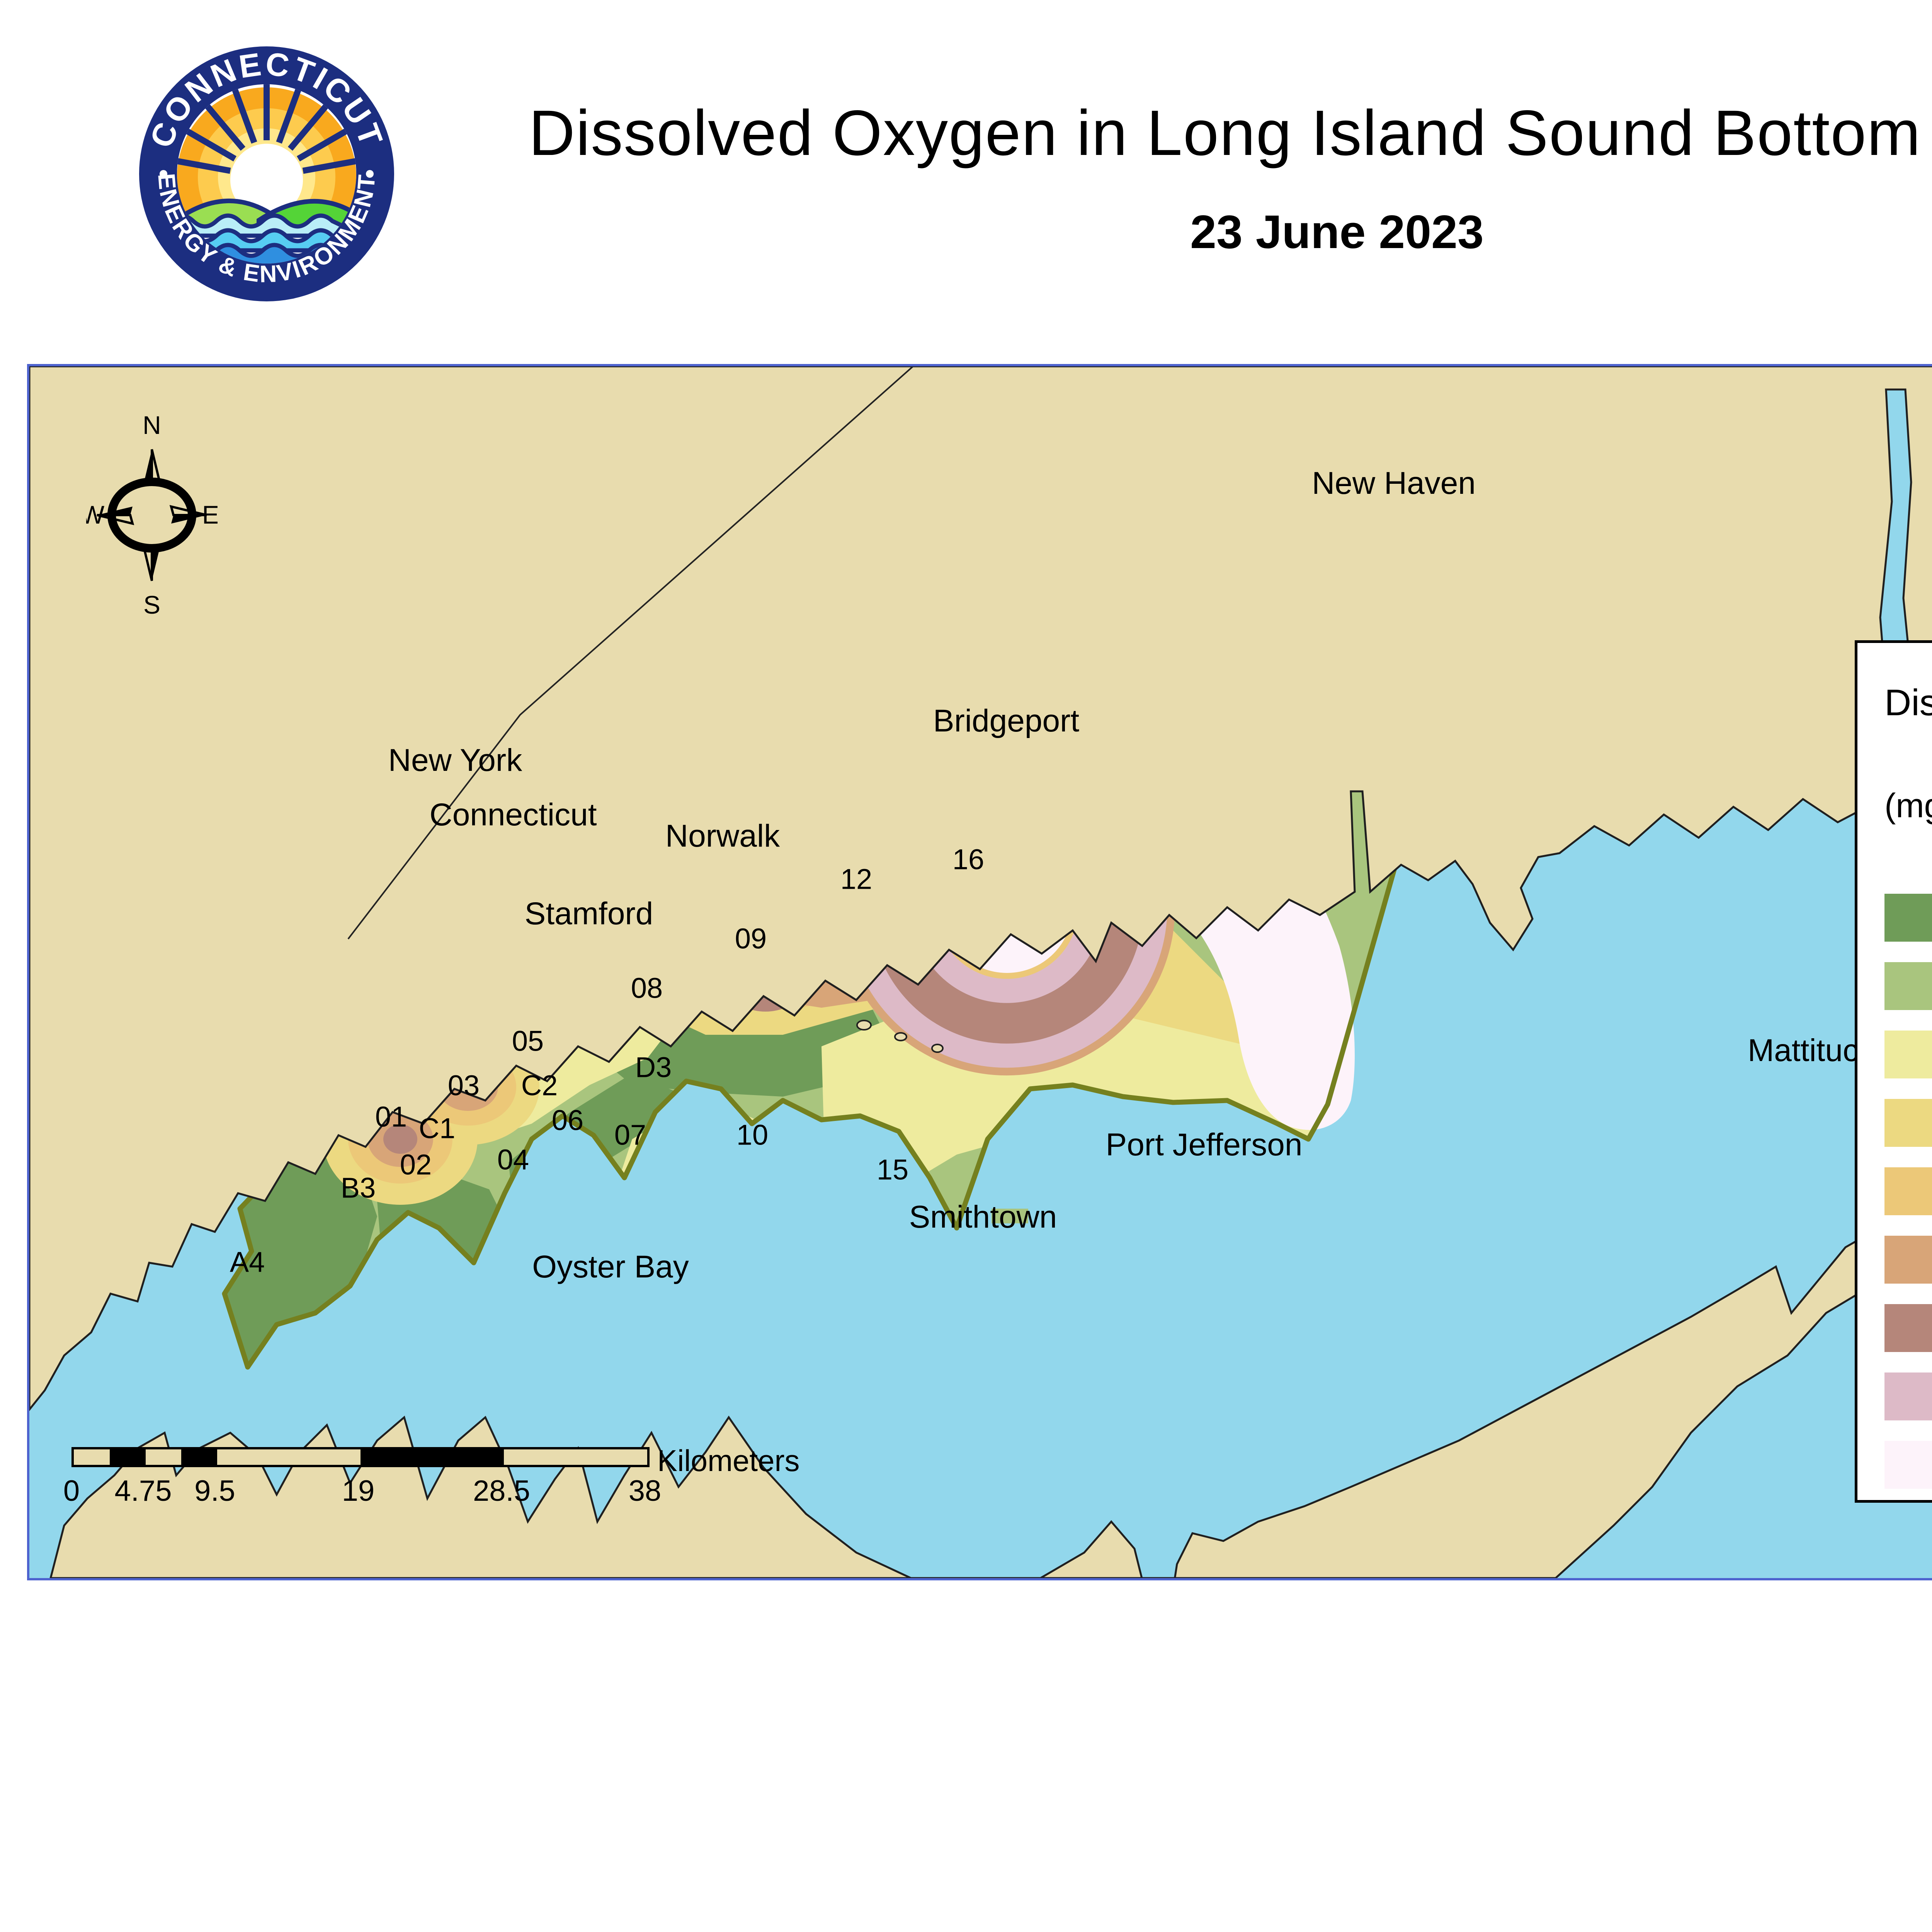  What do you see at coordinates (647, 988) in the screenshot?
I see `station-label-08: 08` at bounding box center [647, 988].